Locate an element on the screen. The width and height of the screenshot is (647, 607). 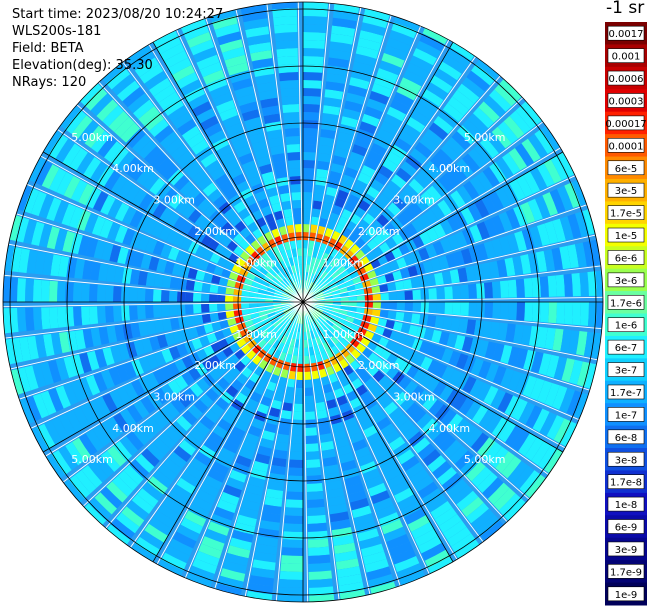
colorbar-tick: 0.00017 is located at coordinates (625, 124).